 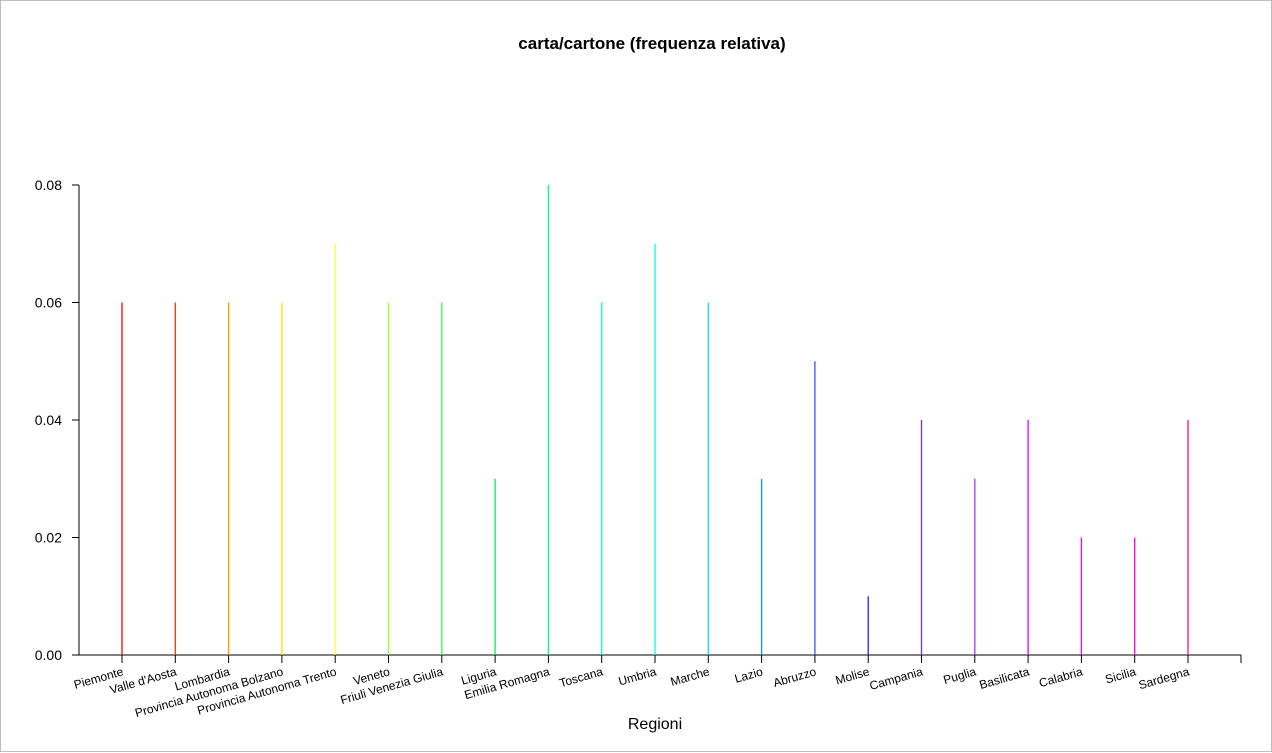 What do you see at coordinates (48, 655) in the screenshot?
I see `y-tick-label: 0.00` at bounding box center [48, 655].